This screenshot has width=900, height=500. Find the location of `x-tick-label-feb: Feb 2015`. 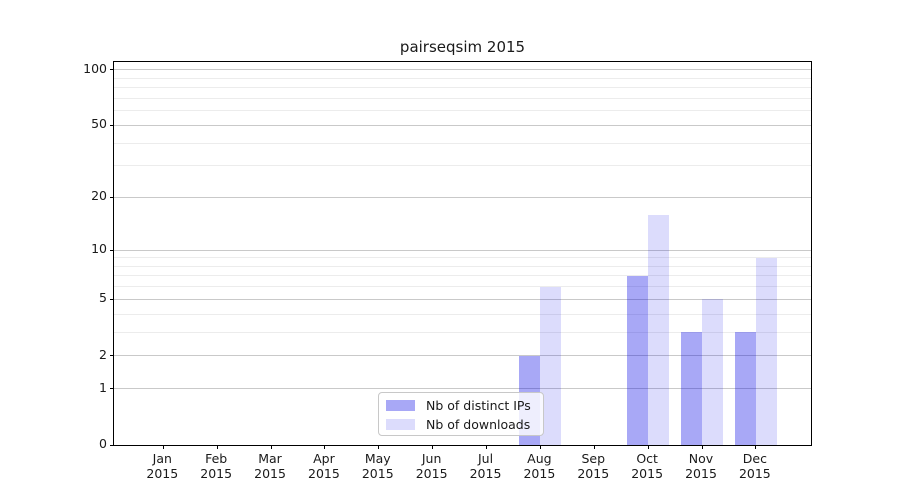

x-tick-label-feb: Feb 2015 is located at coordinates (216, 466).